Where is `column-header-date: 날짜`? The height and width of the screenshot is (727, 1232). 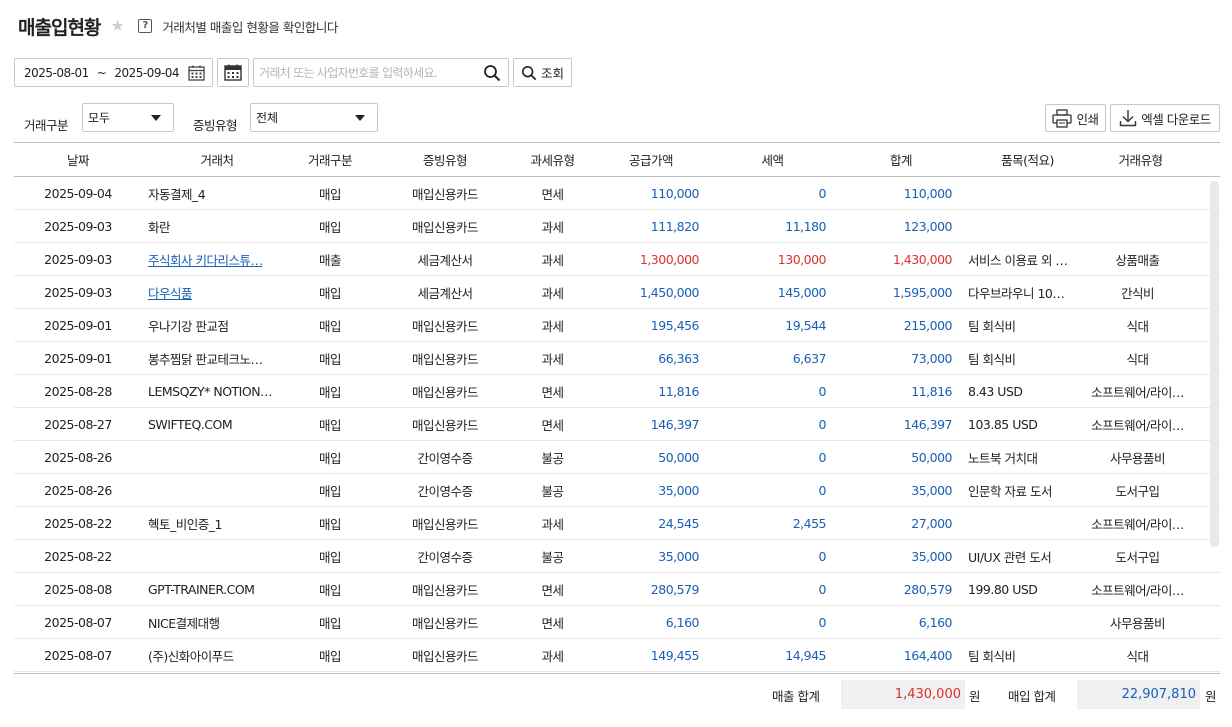 column-header-date: 날짜 is located at coordinates (78, 160).